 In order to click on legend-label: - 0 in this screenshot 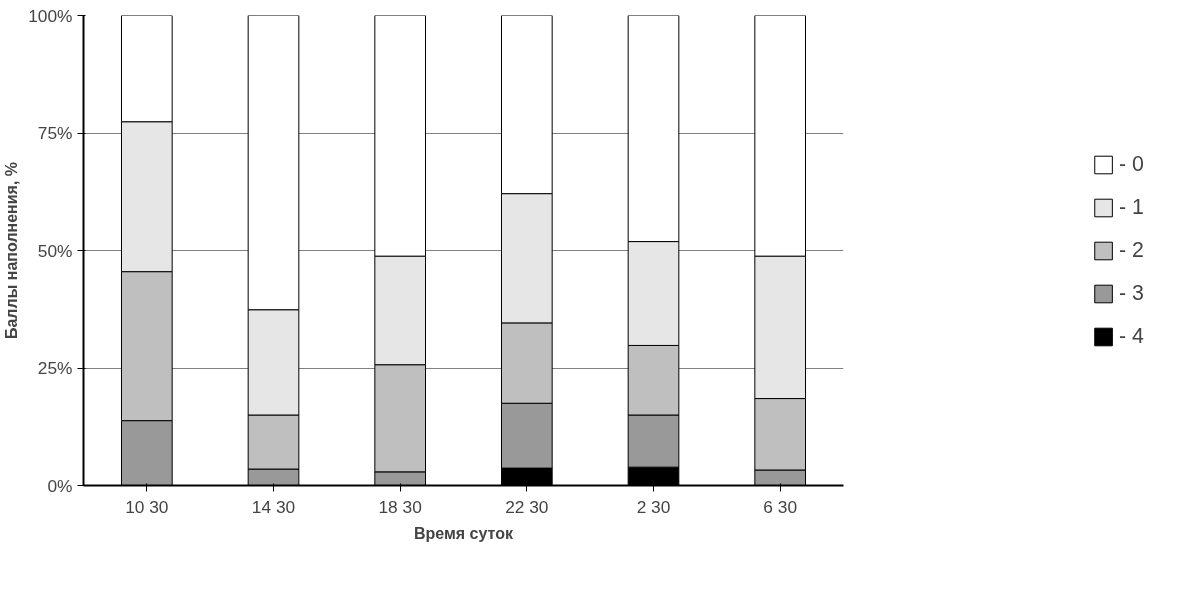, I will do `click(1131, 164)`.